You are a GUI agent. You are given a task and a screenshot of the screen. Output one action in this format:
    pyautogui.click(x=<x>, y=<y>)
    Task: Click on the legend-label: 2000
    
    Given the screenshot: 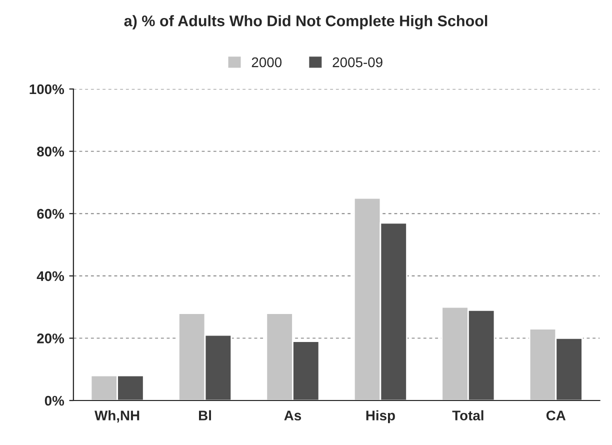 What is the action you would take?
    pyautogui.click(x=267, y=62)
    